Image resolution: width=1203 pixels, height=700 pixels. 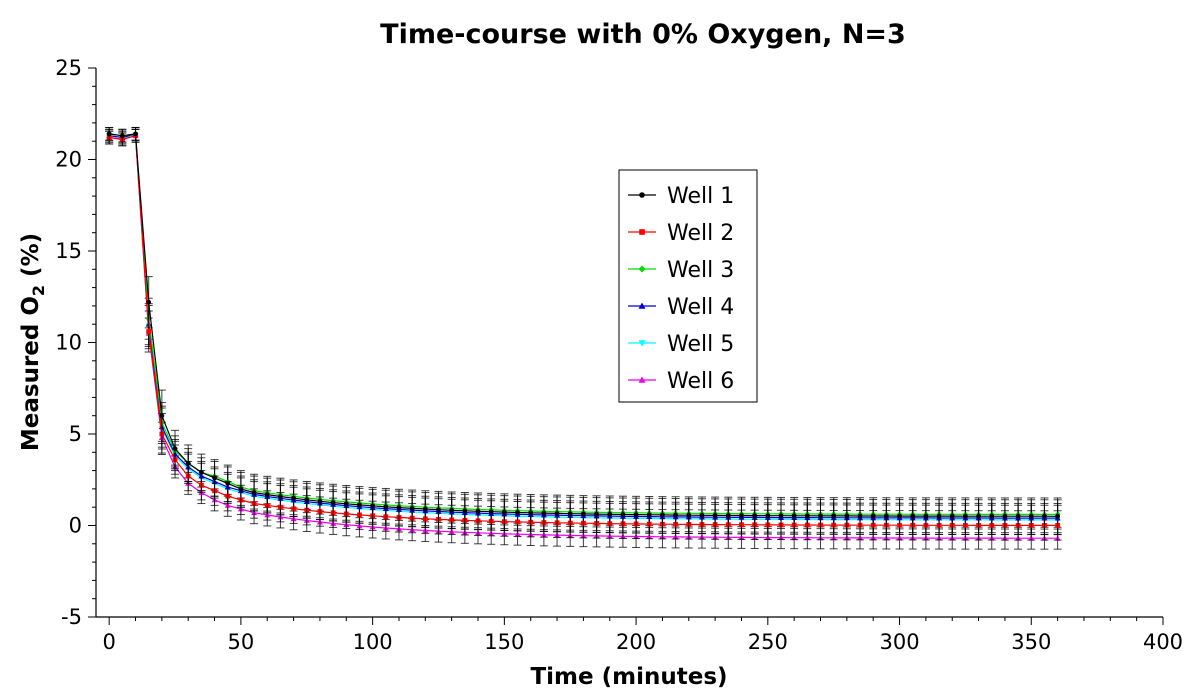 What do you see at coordinates (681, 381) in the screenshot?
I see `legend-item-6: Well 6` at bounding box center [681, 381].